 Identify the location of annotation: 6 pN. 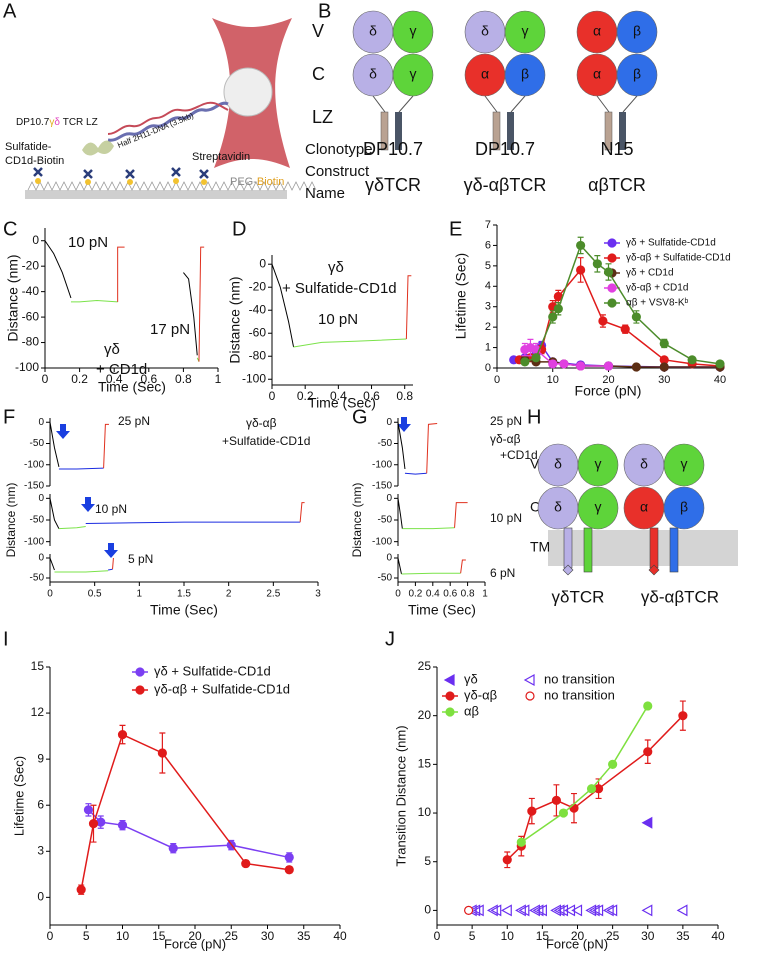
(502, 573).